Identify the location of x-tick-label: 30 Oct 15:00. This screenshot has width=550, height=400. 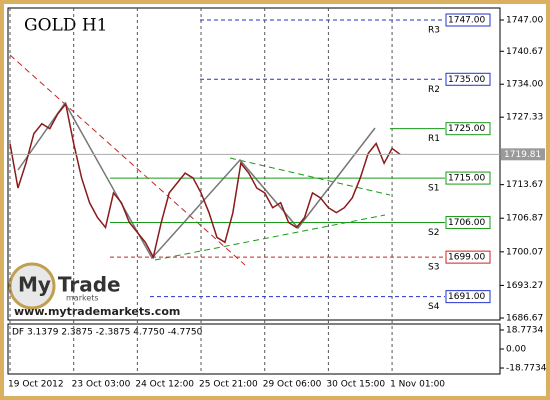
(355, 385).